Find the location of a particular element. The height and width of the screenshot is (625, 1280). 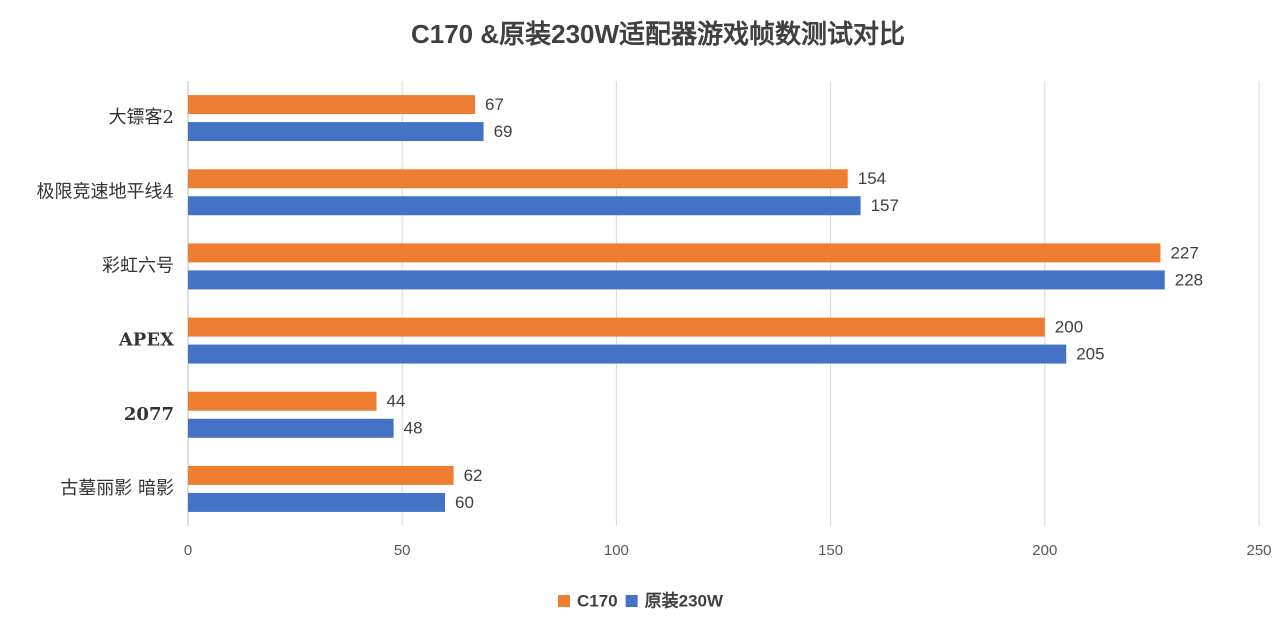

chart-title: C170 &原装230W适配器游戏帧数测试对比 is located at coordinates (658, 34).